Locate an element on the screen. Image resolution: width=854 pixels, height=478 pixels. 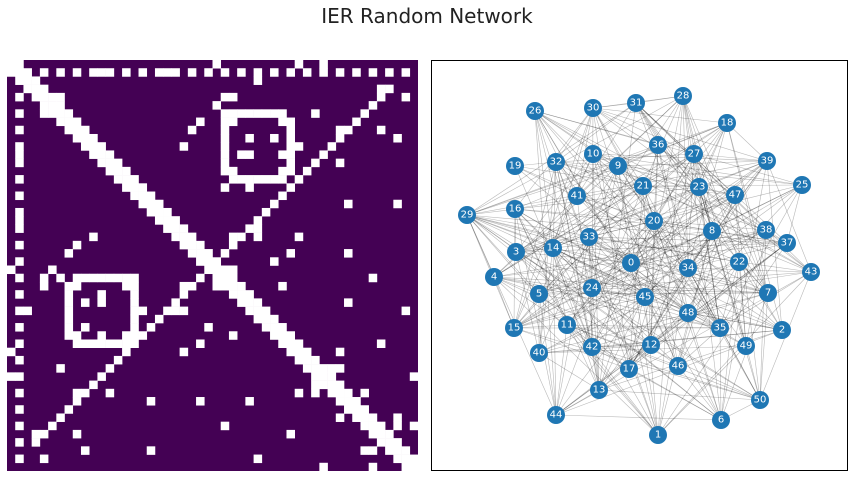
node-label: 14 is located at coordinates (553, 248).